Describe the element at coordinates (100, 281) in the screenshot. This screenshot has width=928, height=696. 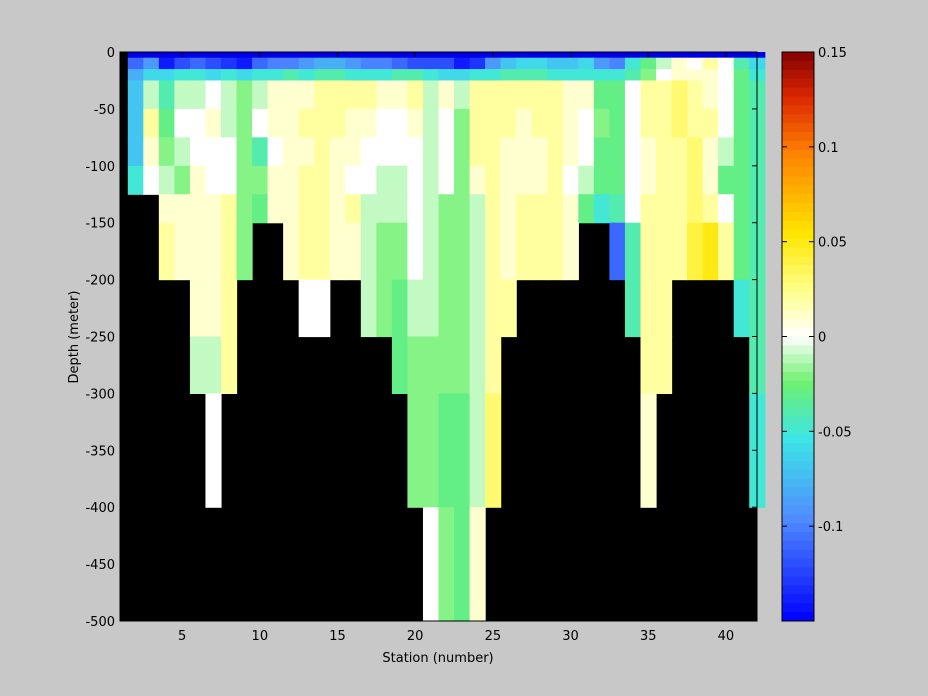
I see `y-tick-label: -200` at that location.